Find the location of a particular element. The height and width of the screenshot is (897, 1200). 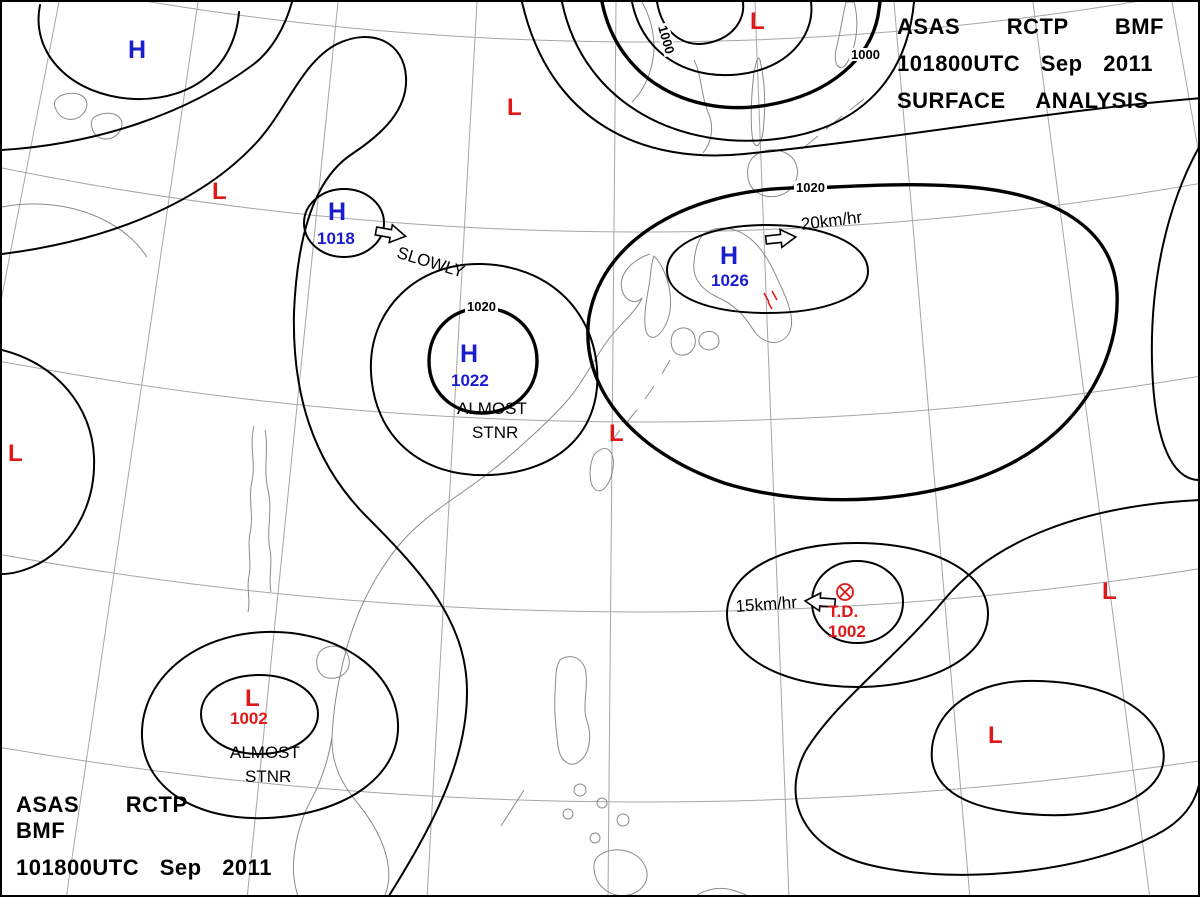

coastline-palawan is located at coordinates (512, 808).